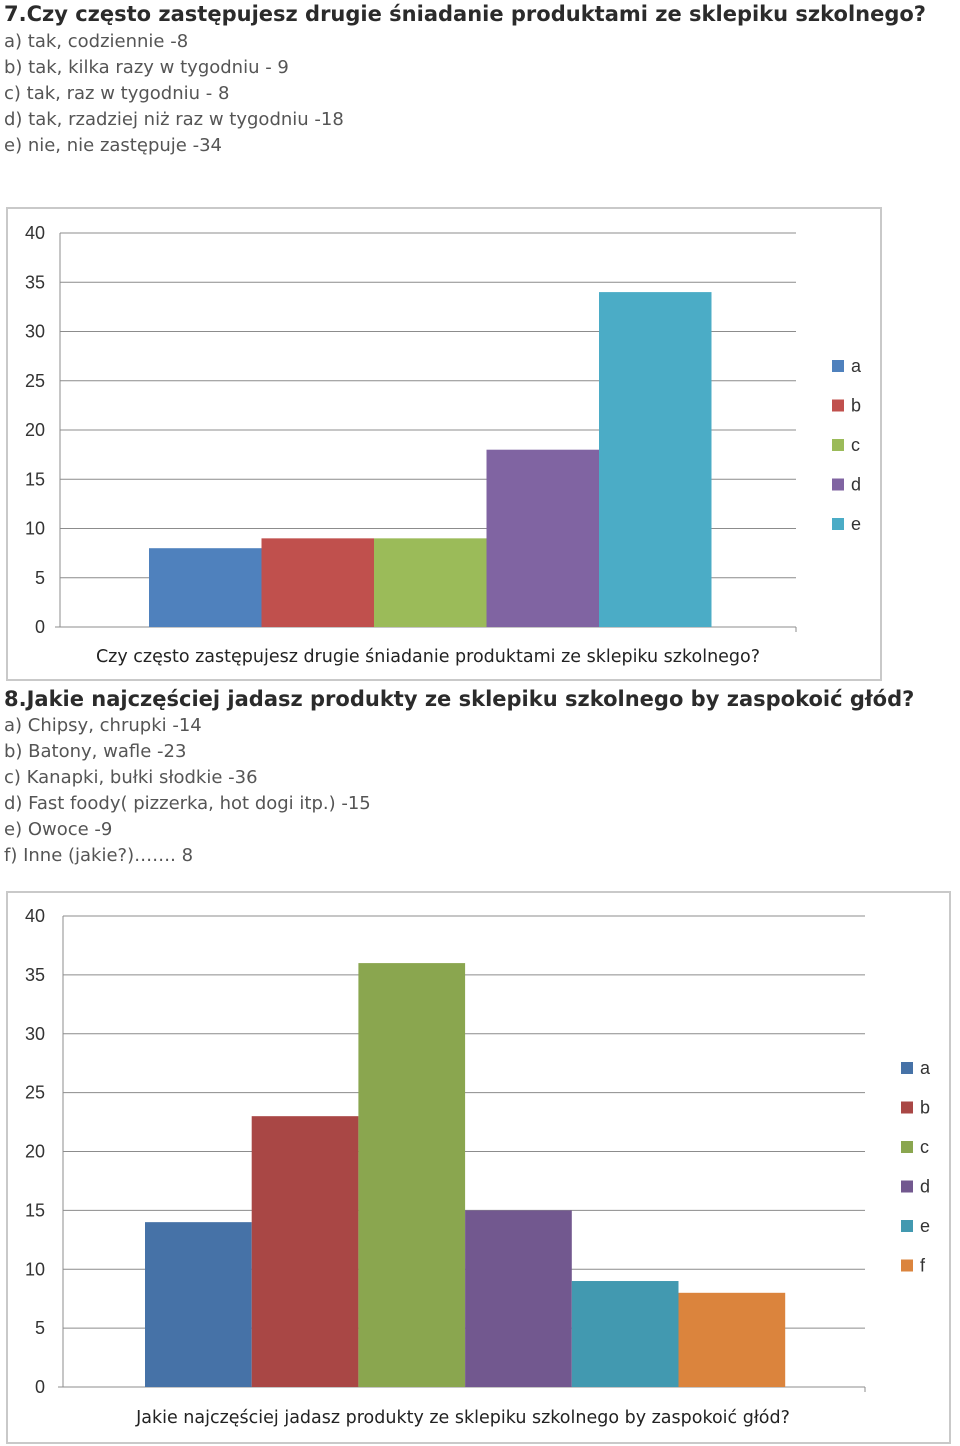 Image resolution: width=960 pixels, height=1446 pixels. What do you see at coordinates (923, 1266) in the screenshot?
I see `legend-label-f: f` at bounding box center [923, 1266].